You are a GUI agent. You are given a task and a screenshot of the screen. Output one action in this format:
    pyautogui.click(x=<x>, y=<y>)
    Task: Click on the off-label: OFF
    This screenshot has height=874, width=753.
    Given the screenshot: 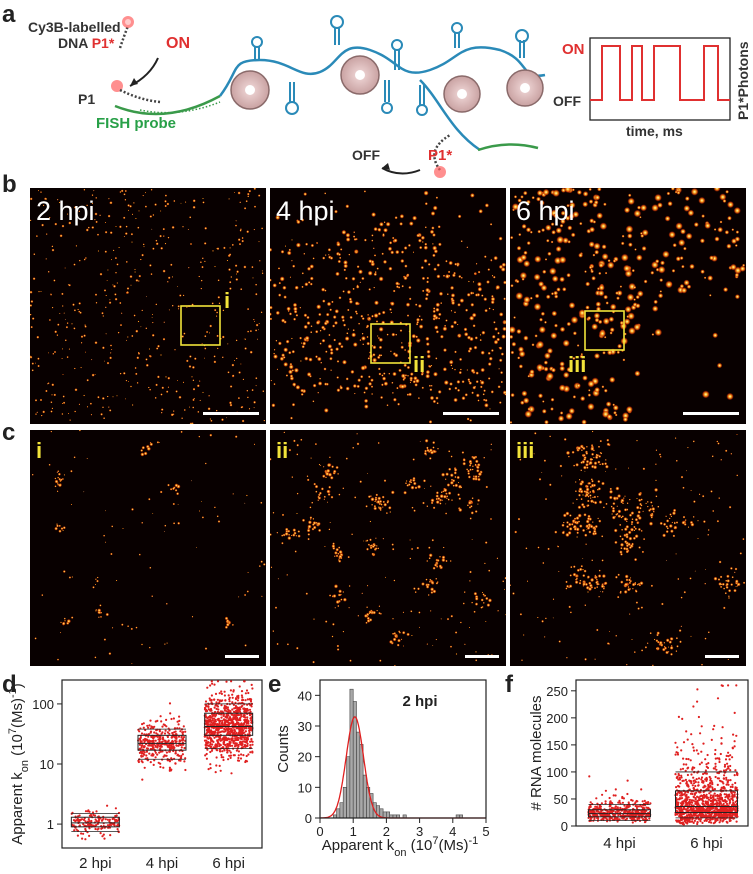 What is the action you would take?
    pyautogui.click(x=366, y=155)
    